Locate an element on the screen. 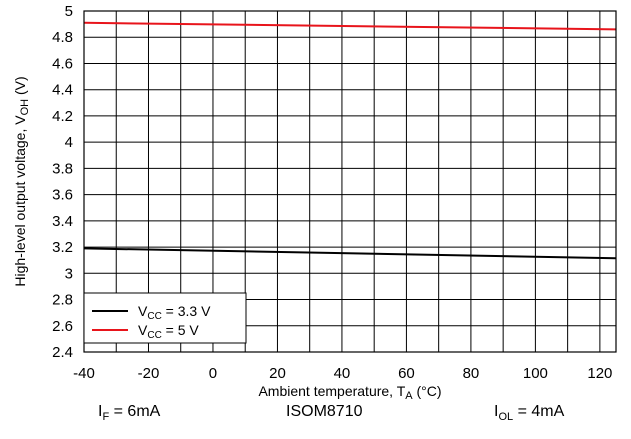  legend-label-vcc-5v: VCC = 5 V is located at coordinates (168, 331).